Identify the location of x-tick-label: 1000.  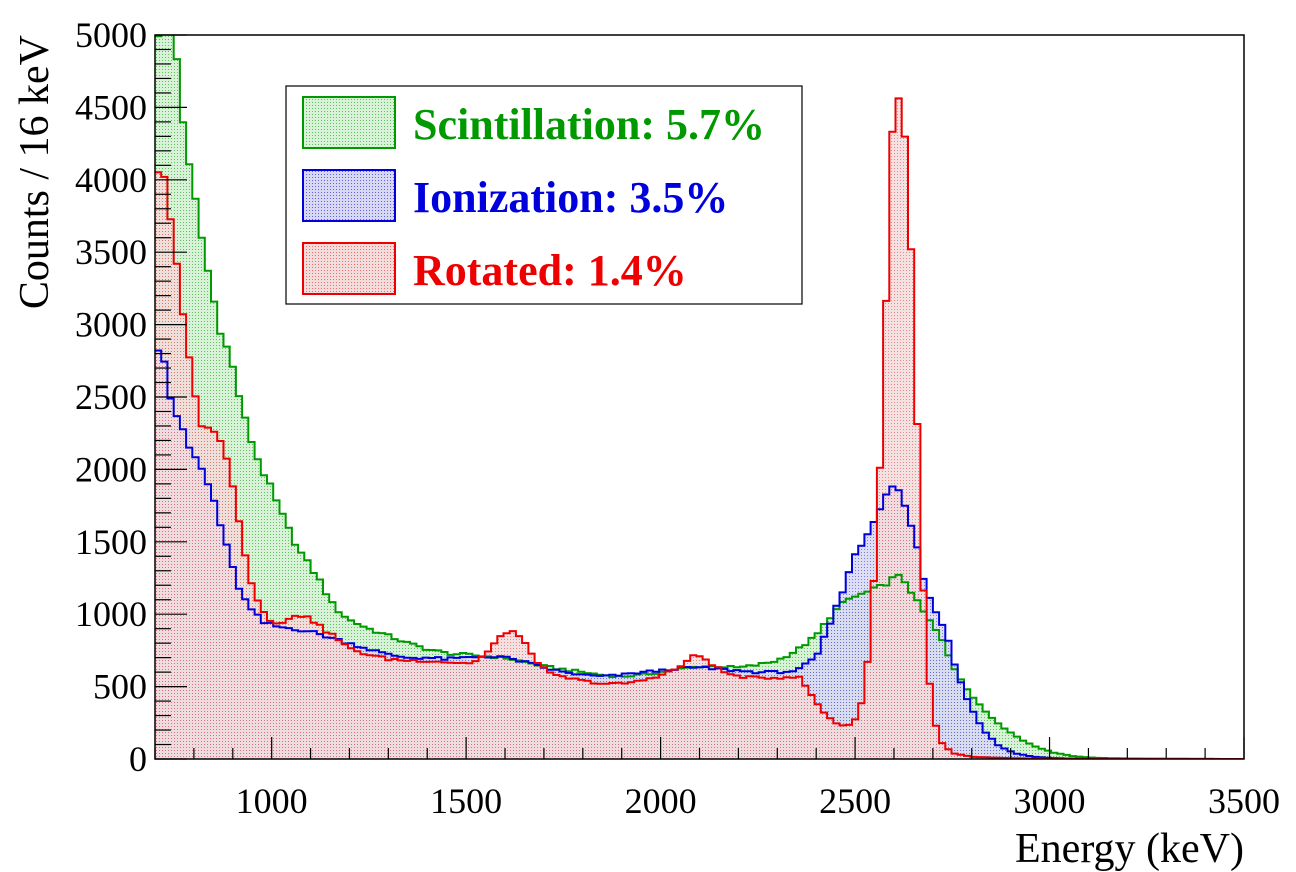
(272, 801).